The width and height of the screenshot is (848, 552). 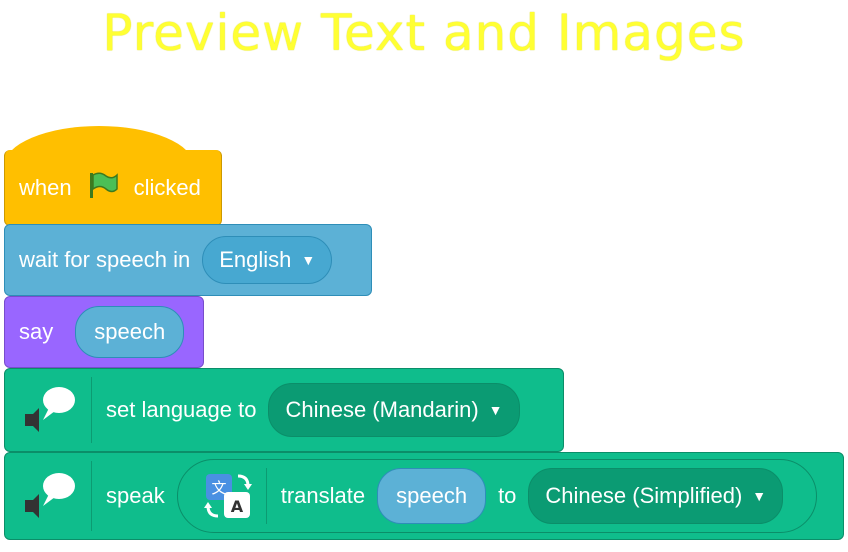 I want to click on set-language-block: set language to Chinese (Mandarin) ▼, so click(x=284, y=410).